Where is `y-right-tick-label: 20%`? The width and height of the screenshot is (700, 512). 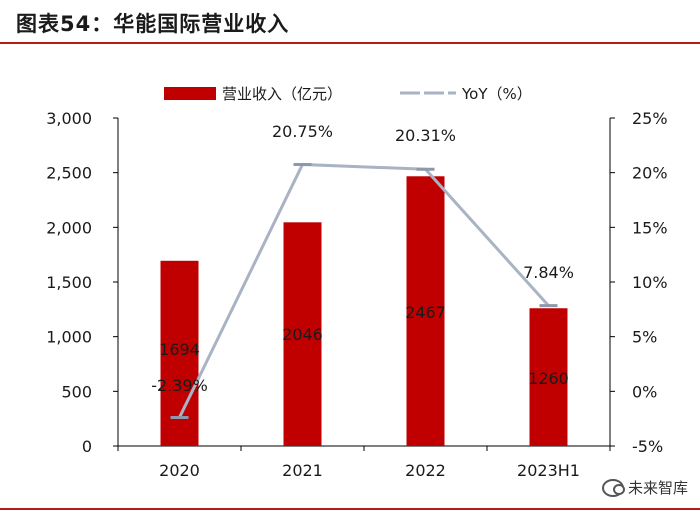
y-right-tick-label: 20% is located at coordinates (650, 173).